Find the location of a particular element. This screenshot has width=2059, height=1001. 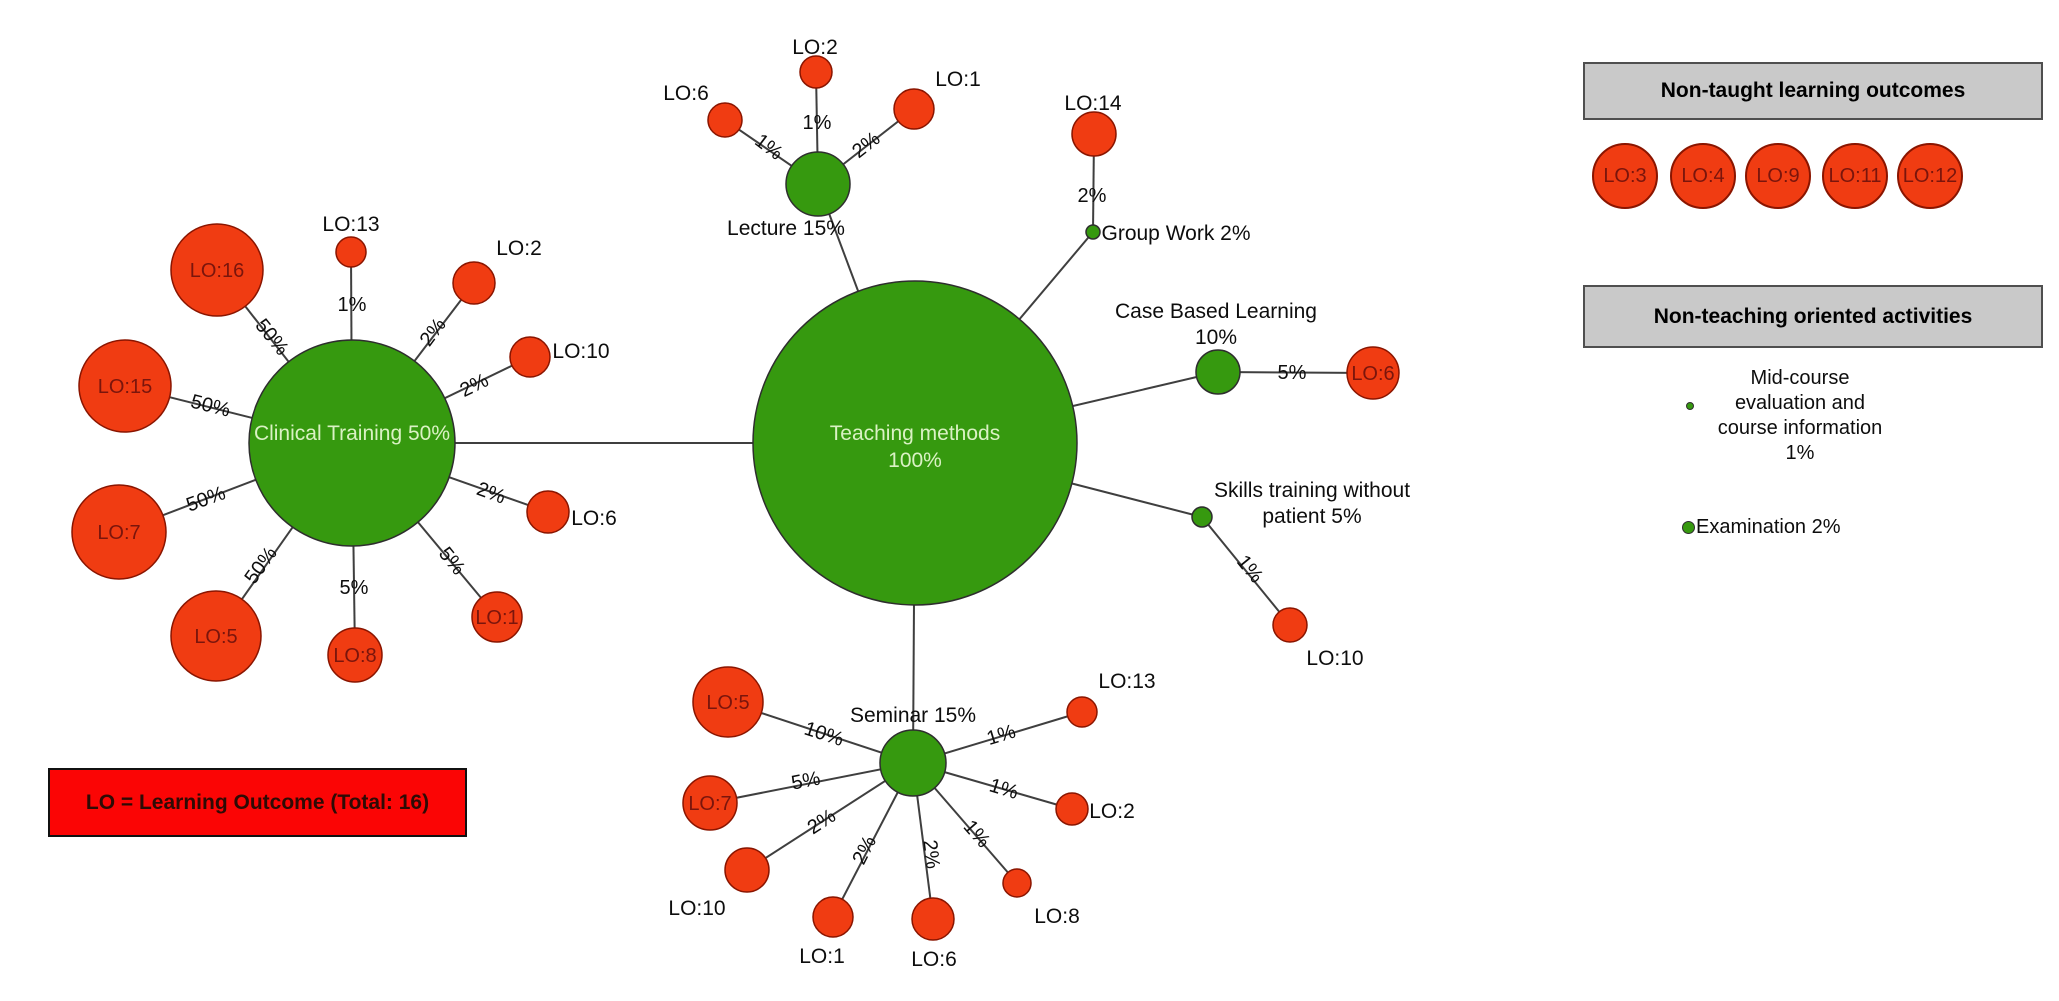

non-taught-lo-circle: LO:9 is located at coordinates (1778, 176).